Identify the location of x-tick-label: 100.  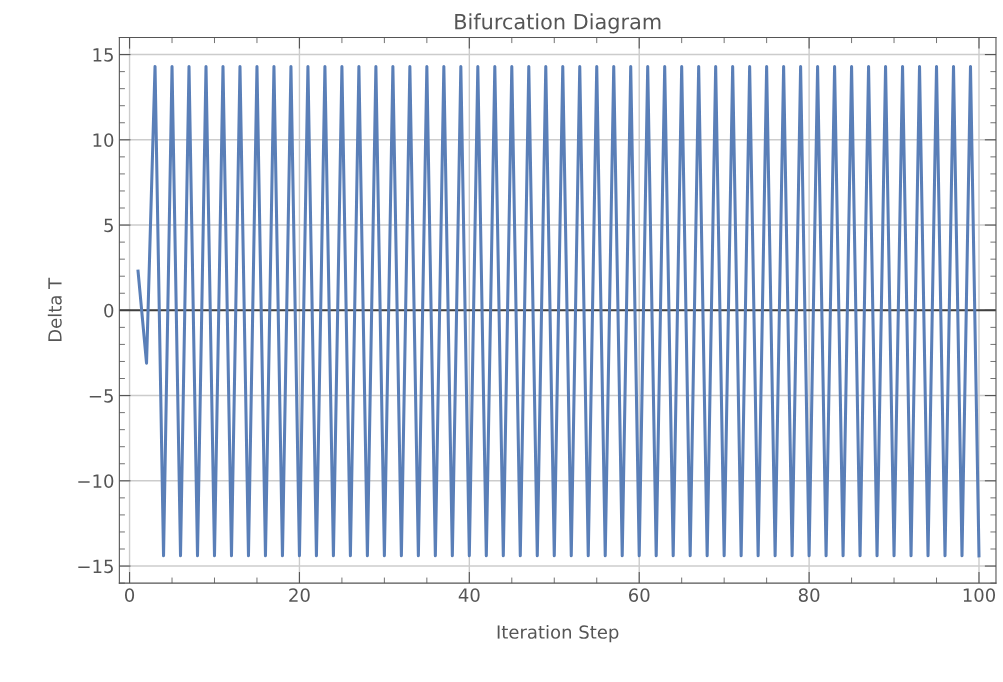
(979, 595).